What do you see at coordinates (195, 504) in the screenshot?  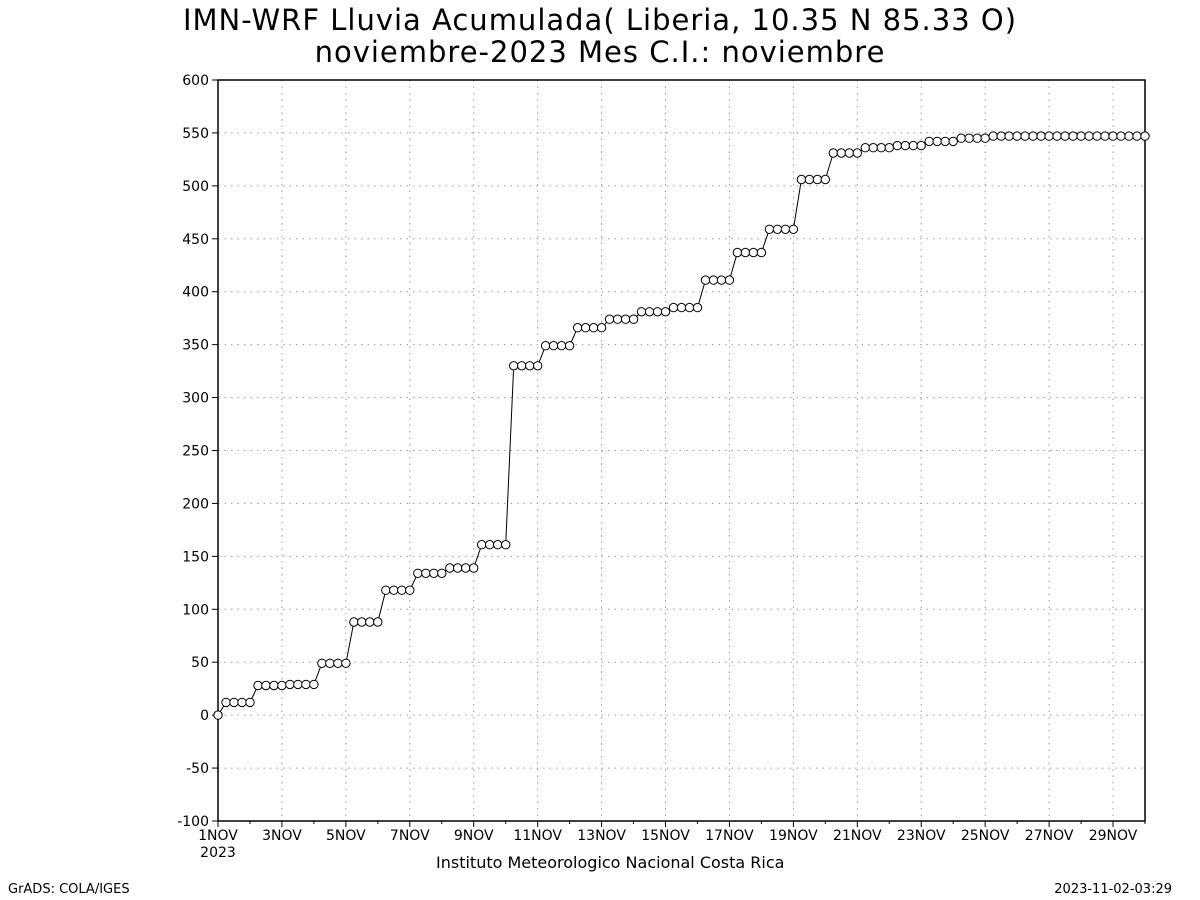 I see `y-tick-label: 200` at bounding box center [195, 504].